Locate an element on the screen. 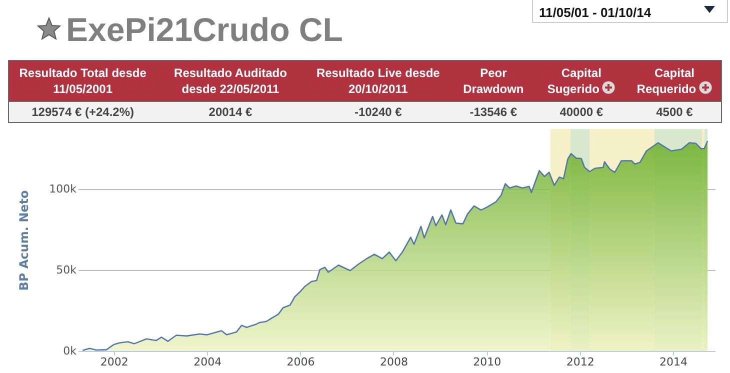 The image size is (730, 373). text: 129574 € (+24.2%) is located at coordinates (82, 112).